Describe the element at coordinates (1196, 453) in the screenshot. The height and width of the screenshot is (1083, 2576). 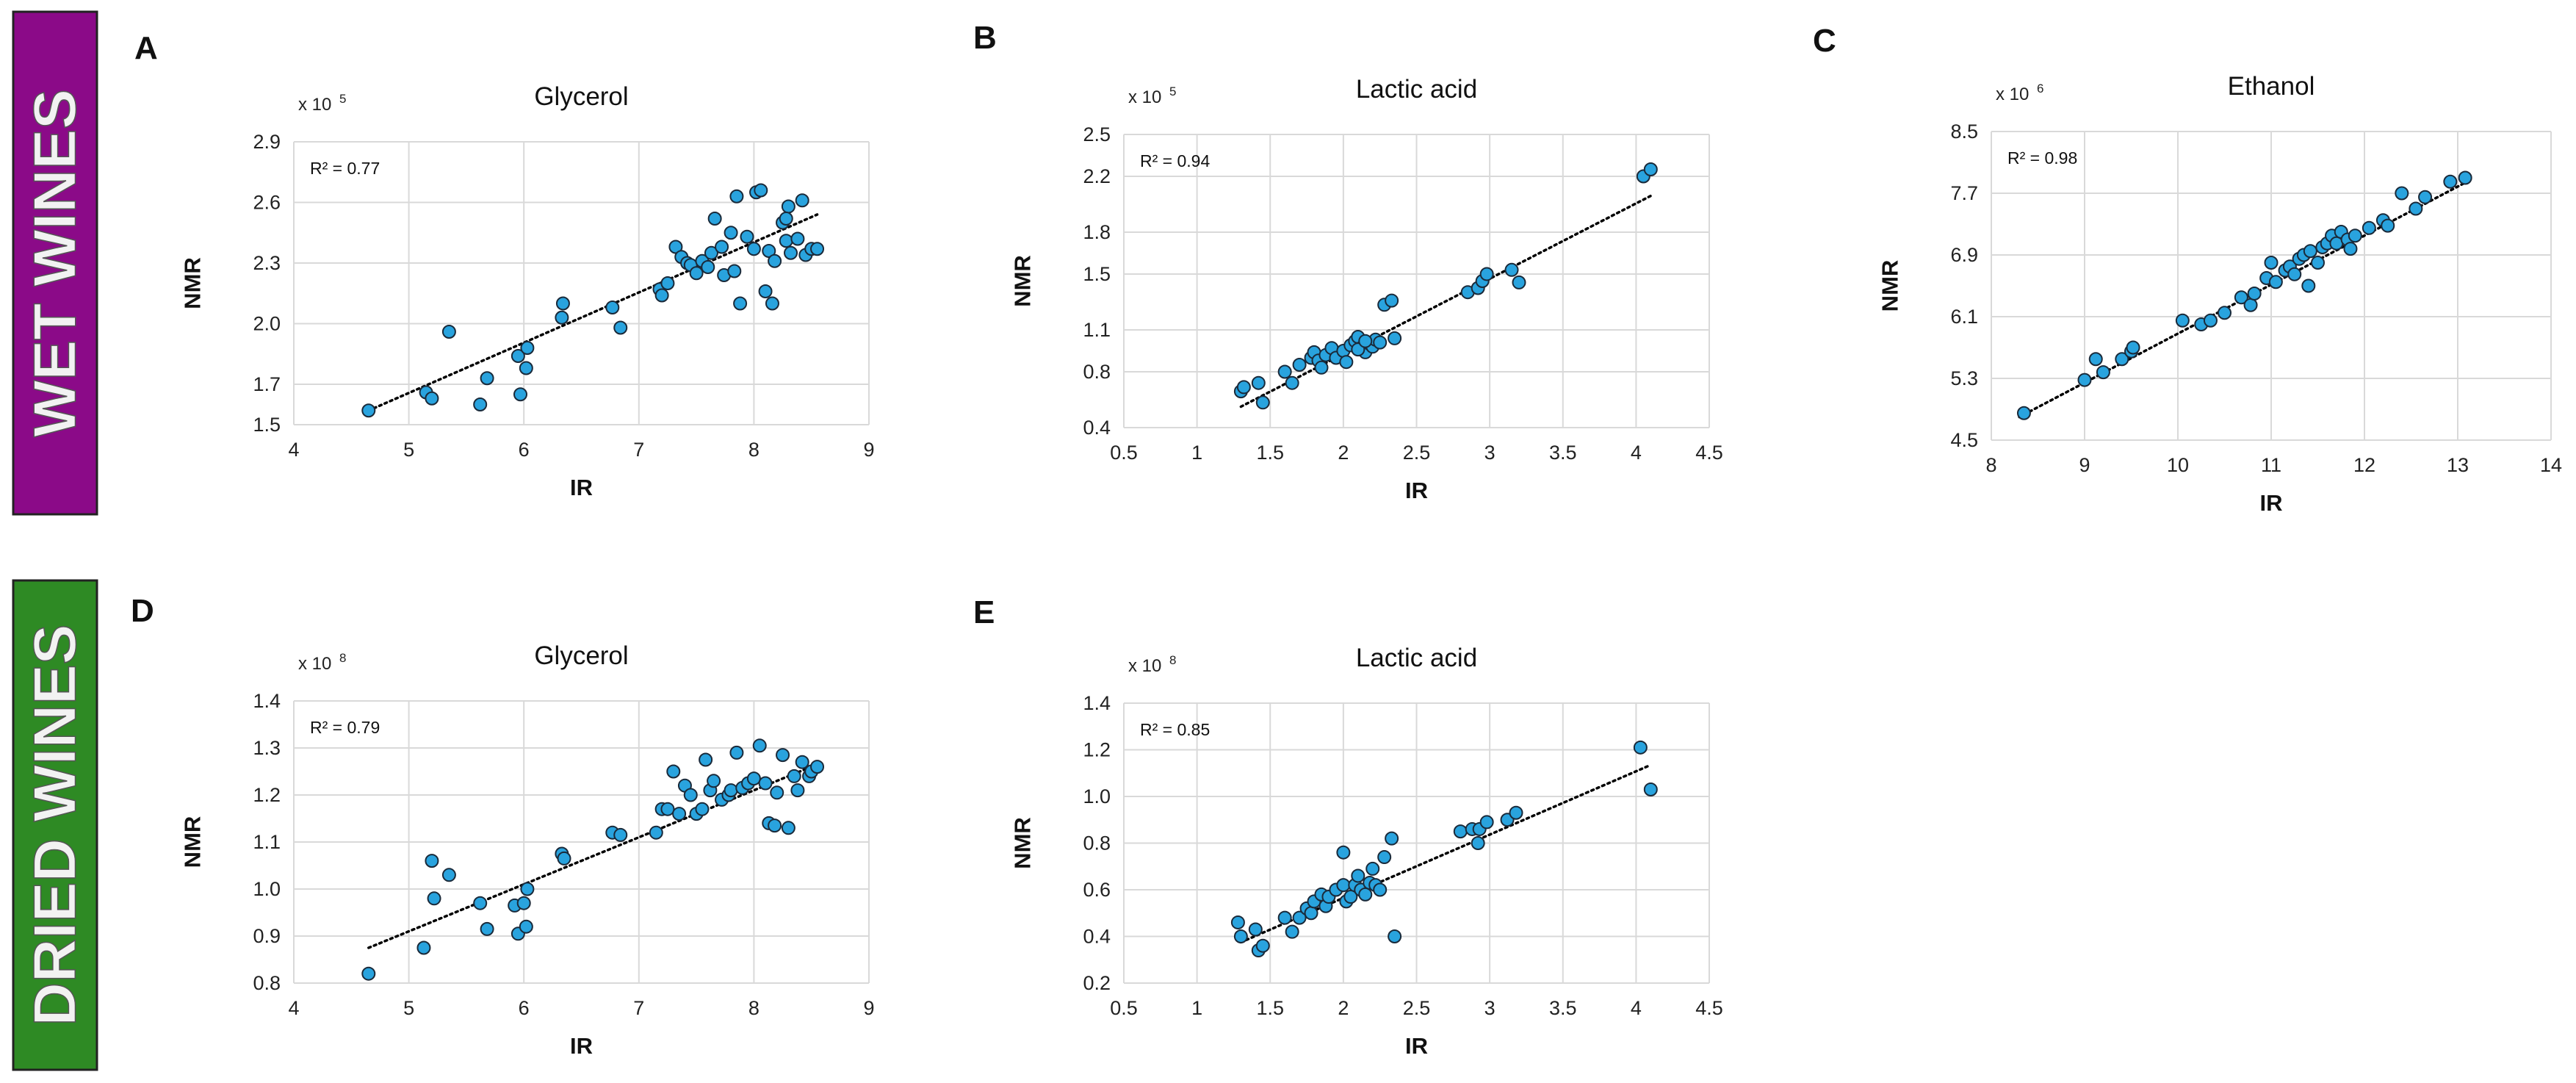
I see `x-tick-label: 1` at that location.